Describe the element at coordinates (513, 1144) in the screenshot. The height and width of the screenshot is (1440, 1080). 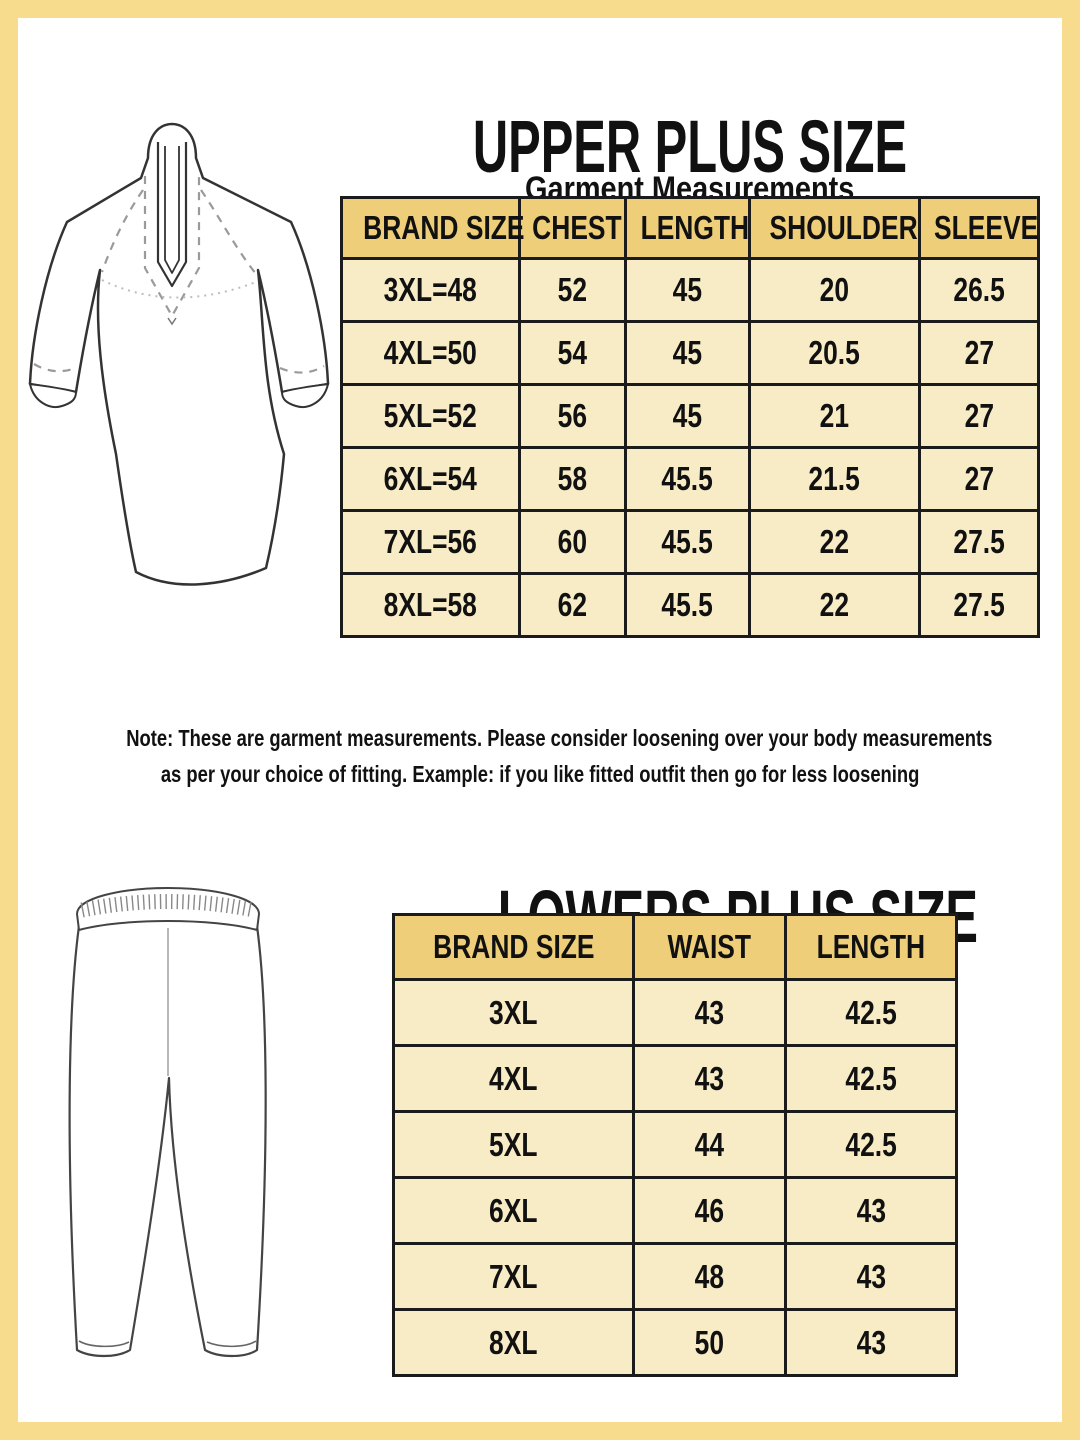
I see `cell: 5XL` at that location.